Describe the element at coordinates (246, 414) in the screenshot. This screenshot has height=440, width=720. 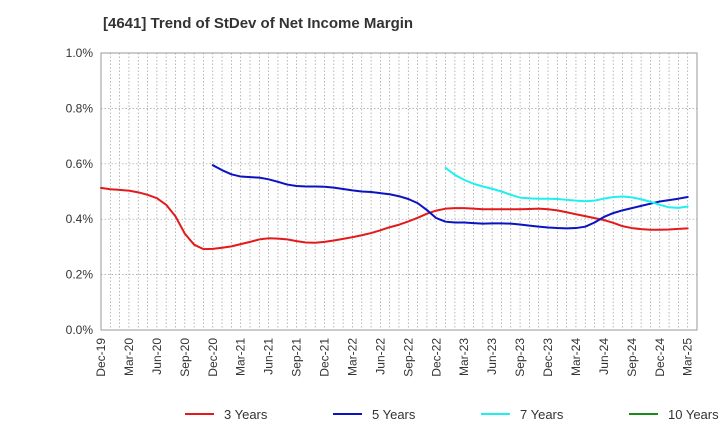
I see `legend-label-3-years: 3 Years` at that location.